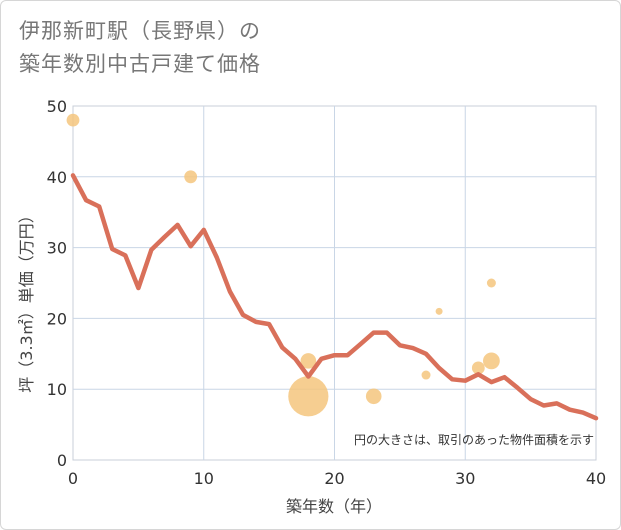 The width and height of the screenshot is (621, 530). Describe the element at coordinates (140, 31) in the screenshot. I see `chart-title-line-1: 伊那新町駅（長野県）の` at that location.